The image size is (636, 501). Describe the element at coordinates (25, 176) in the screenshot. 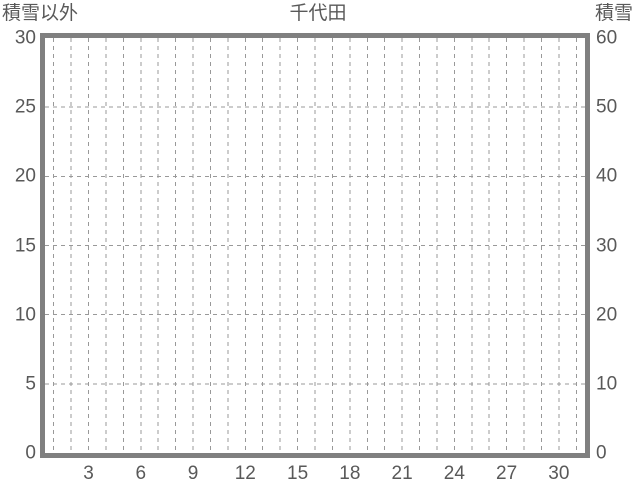

I see `y-axis-left-tick-label: 20` at that location.